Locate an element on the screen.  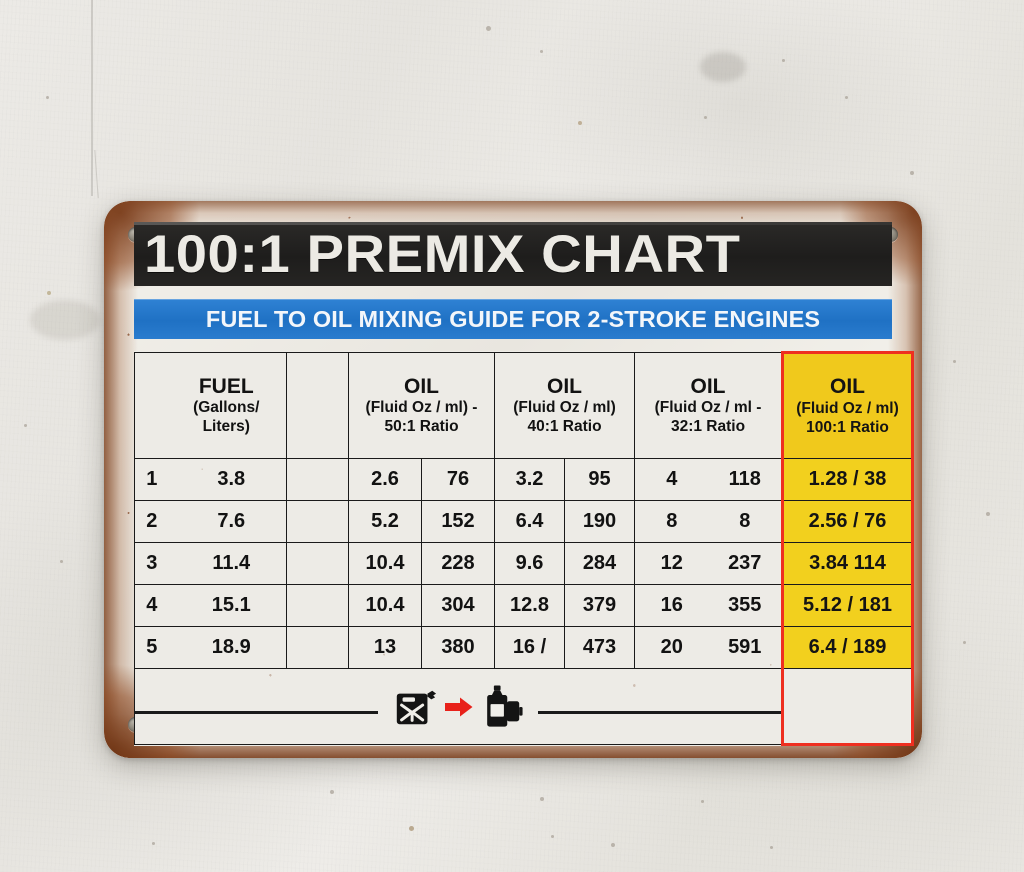
column-header-blank is located at coordinates (317, 405).